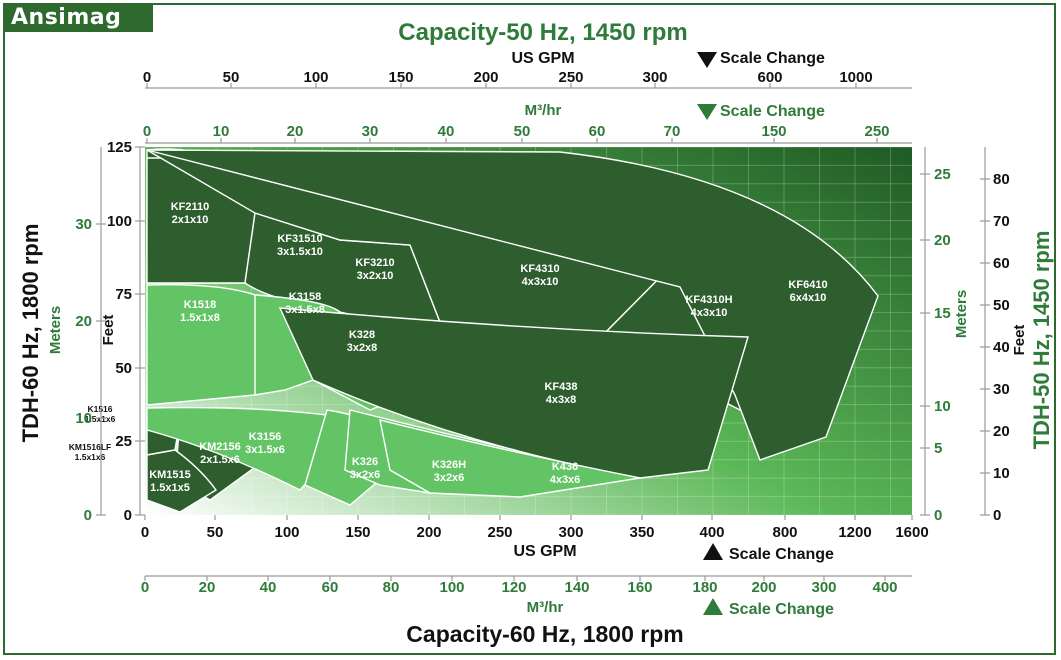 The height and width of the screenshot is (660, 1061). Describe the element at coordinates (711, 532) in the screenshot. I see `x-bottom-gpm-tick: 400` at that location.